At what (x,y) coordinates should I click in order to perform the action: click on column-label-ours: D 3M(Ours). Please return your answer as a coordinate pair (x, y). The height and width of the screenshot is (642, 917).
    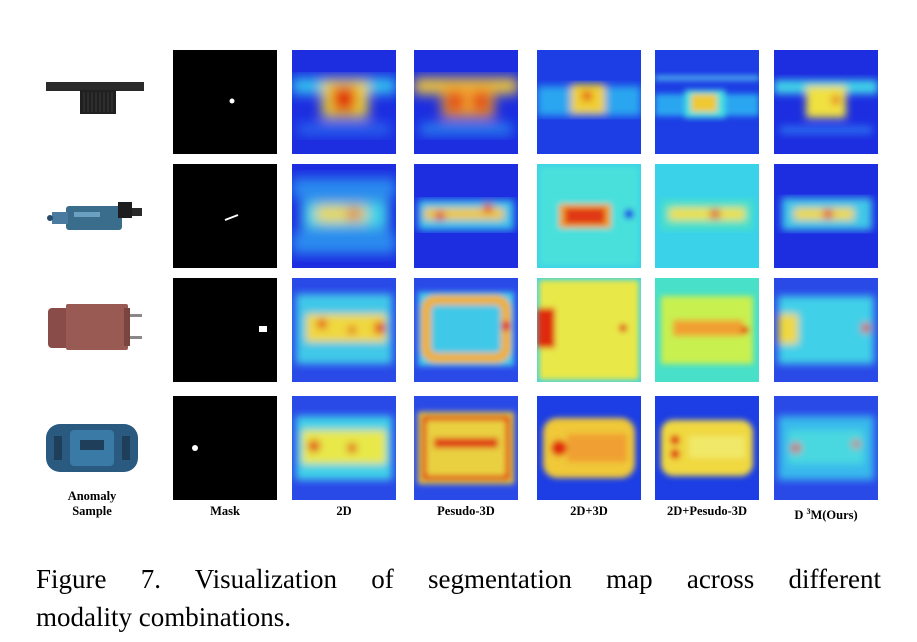
    Looking at the image, I should click on (826, 515).